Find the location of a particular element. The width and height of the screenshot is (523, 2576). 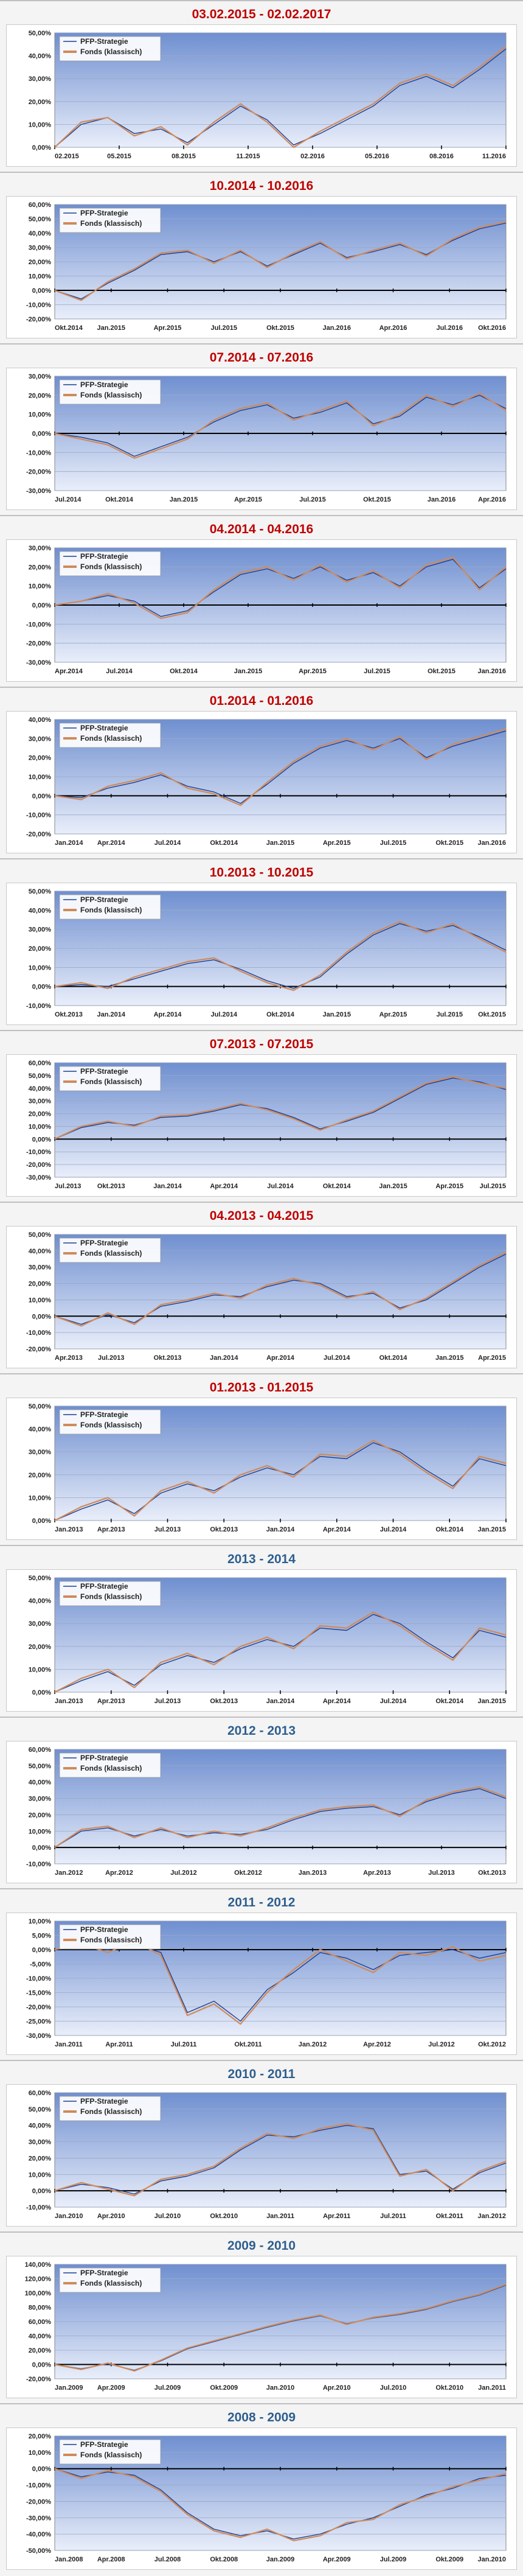

x-tick-label: Apr.2014 is located at coordinates (337, 1529).